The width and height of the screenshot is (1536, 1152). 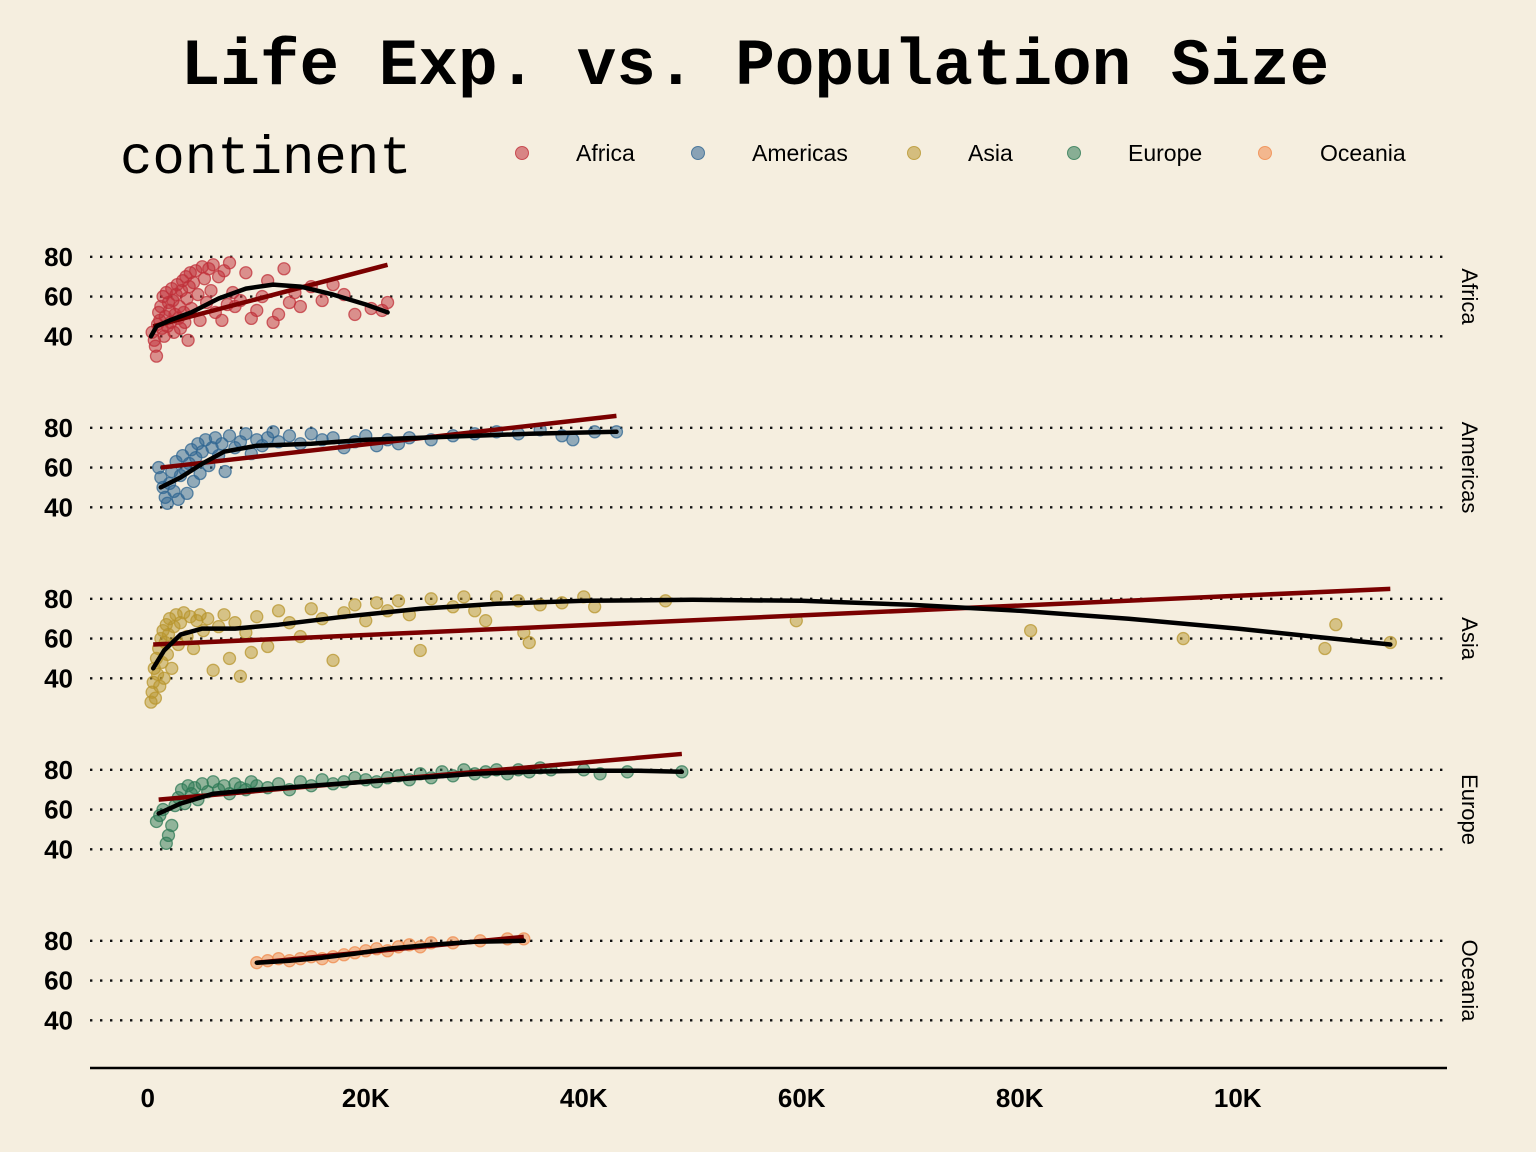 What do you see at coordinates (763, 980) in the screenshot?
I see `panel-oceania: 40 60 80 Oceania` at bounding box center [763, 980].